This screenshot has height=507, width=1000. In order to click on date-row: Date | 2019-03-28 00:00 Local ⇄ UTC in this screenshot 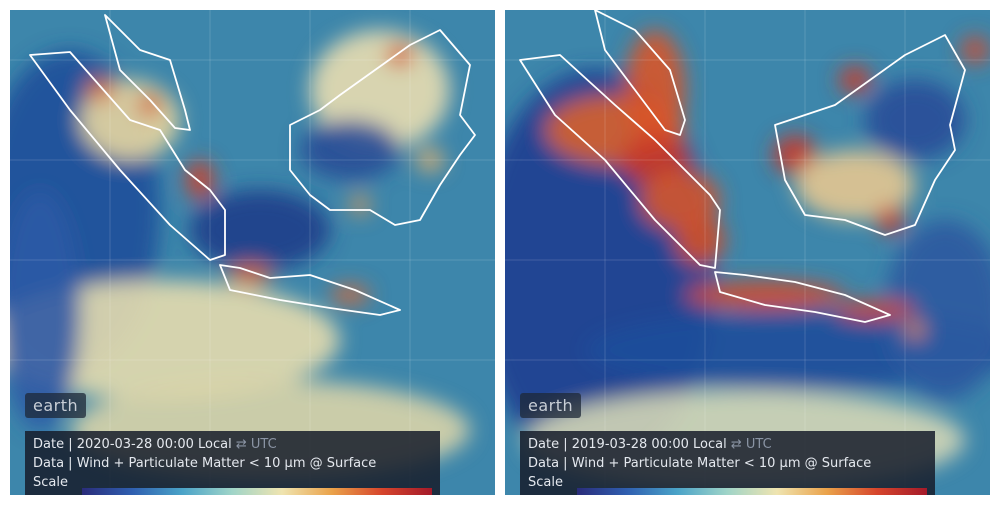, I will do `click(727, 444)`.